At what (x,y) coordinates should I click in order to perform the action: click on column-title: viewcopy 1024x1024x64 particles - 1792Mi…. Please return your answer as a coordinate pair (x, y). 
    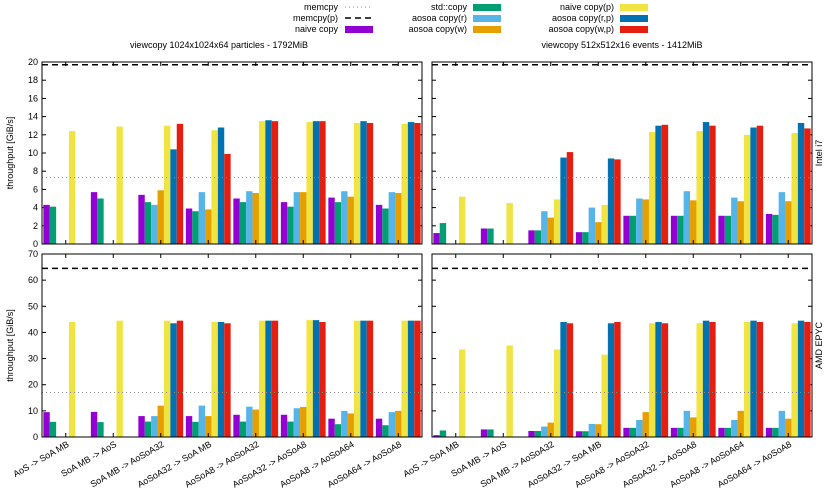
    Looking at the image, I should click on (219, 45).